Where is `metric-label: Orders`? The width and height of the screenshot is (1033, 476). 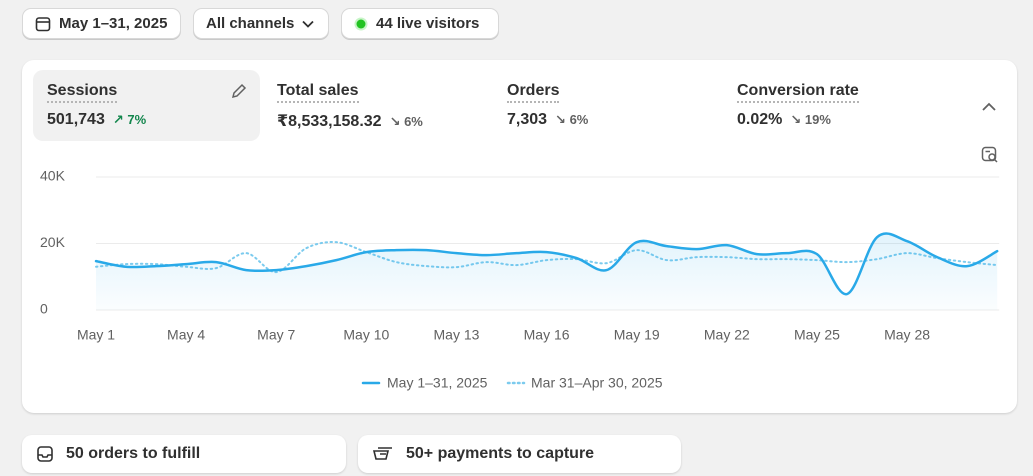
metric-label: Orders is located at coordinates (533, 92).